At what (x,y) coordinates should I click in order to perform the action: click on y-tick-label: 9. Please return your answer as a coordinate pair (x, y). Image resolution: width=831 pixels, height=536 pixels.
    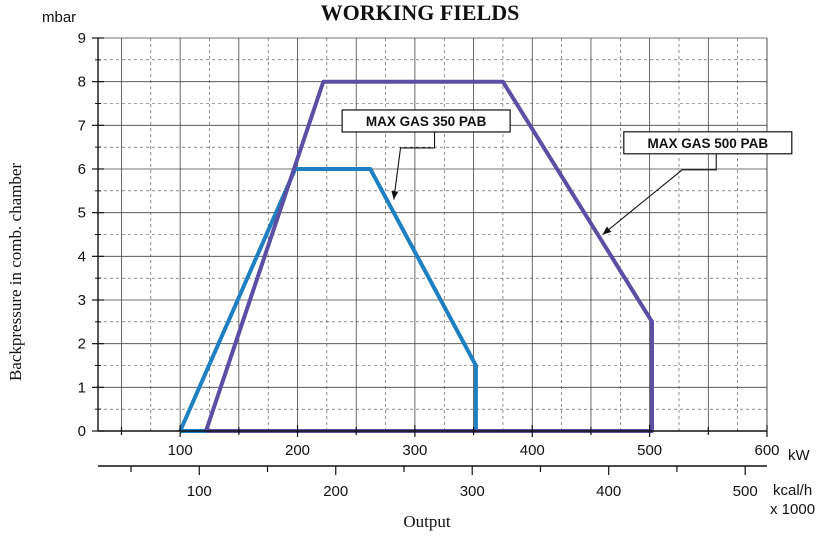
    Looking at the image, I should click on (82, 38).